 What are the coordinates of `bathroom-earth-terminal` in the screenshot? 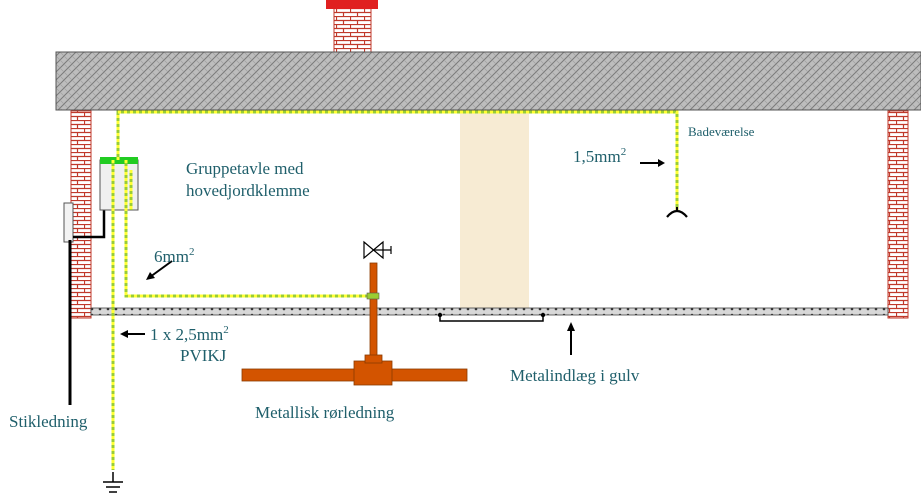 It's located at (677, 212).